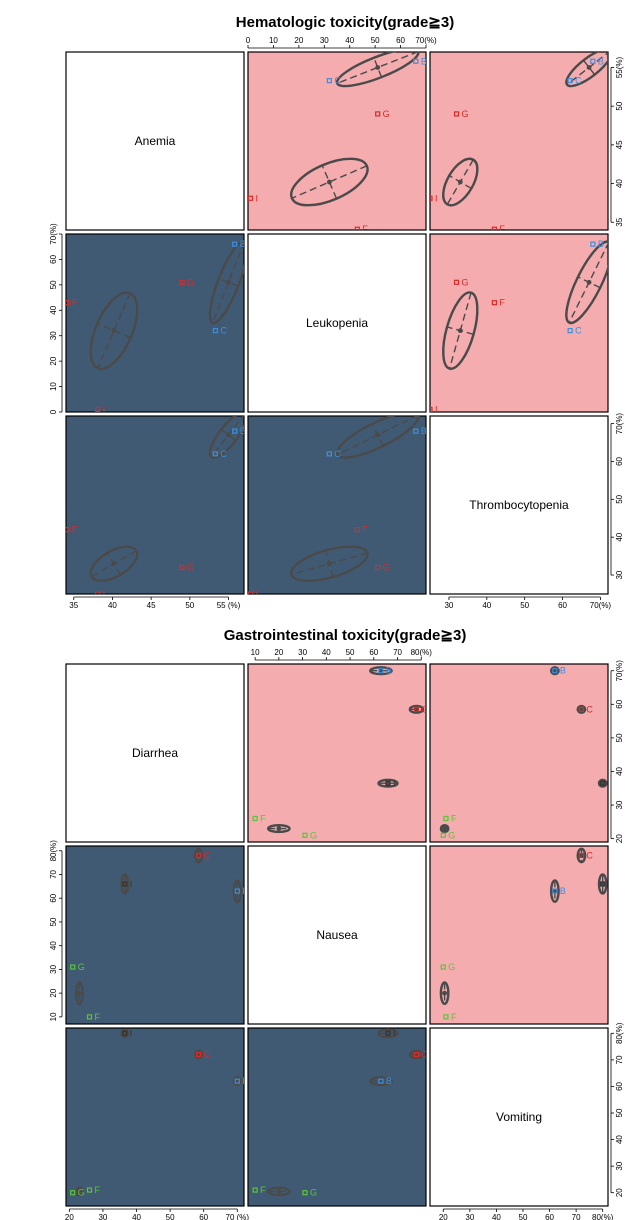 This screenshot has height=1220, width=625. Describe the element at coordinates (309, 835) in the screenshot. I see `point-g-0-1: G` at that location.